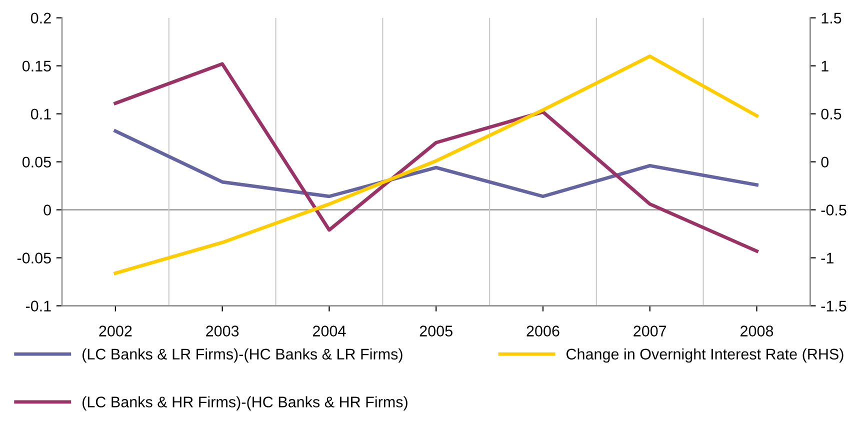 The height and width of the screenshot is (435, 861). I want to click on y-tick-label: 0, so click(47, 210).